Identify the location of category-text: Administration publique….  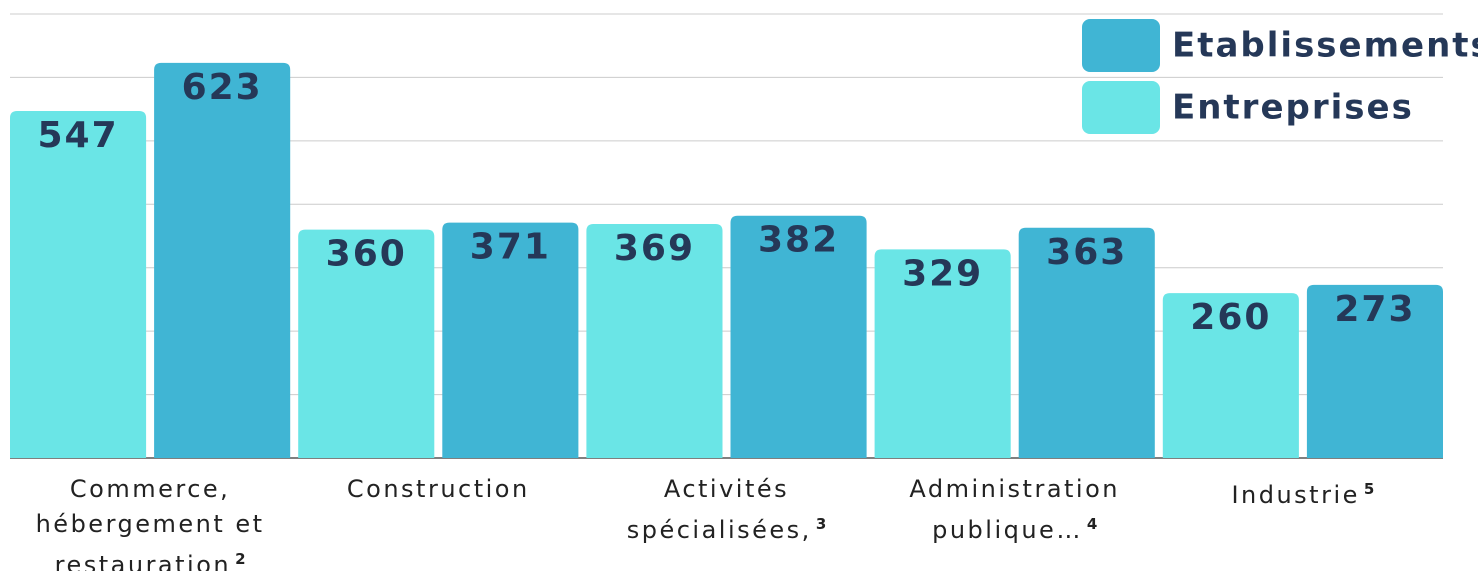
(1014, 509).